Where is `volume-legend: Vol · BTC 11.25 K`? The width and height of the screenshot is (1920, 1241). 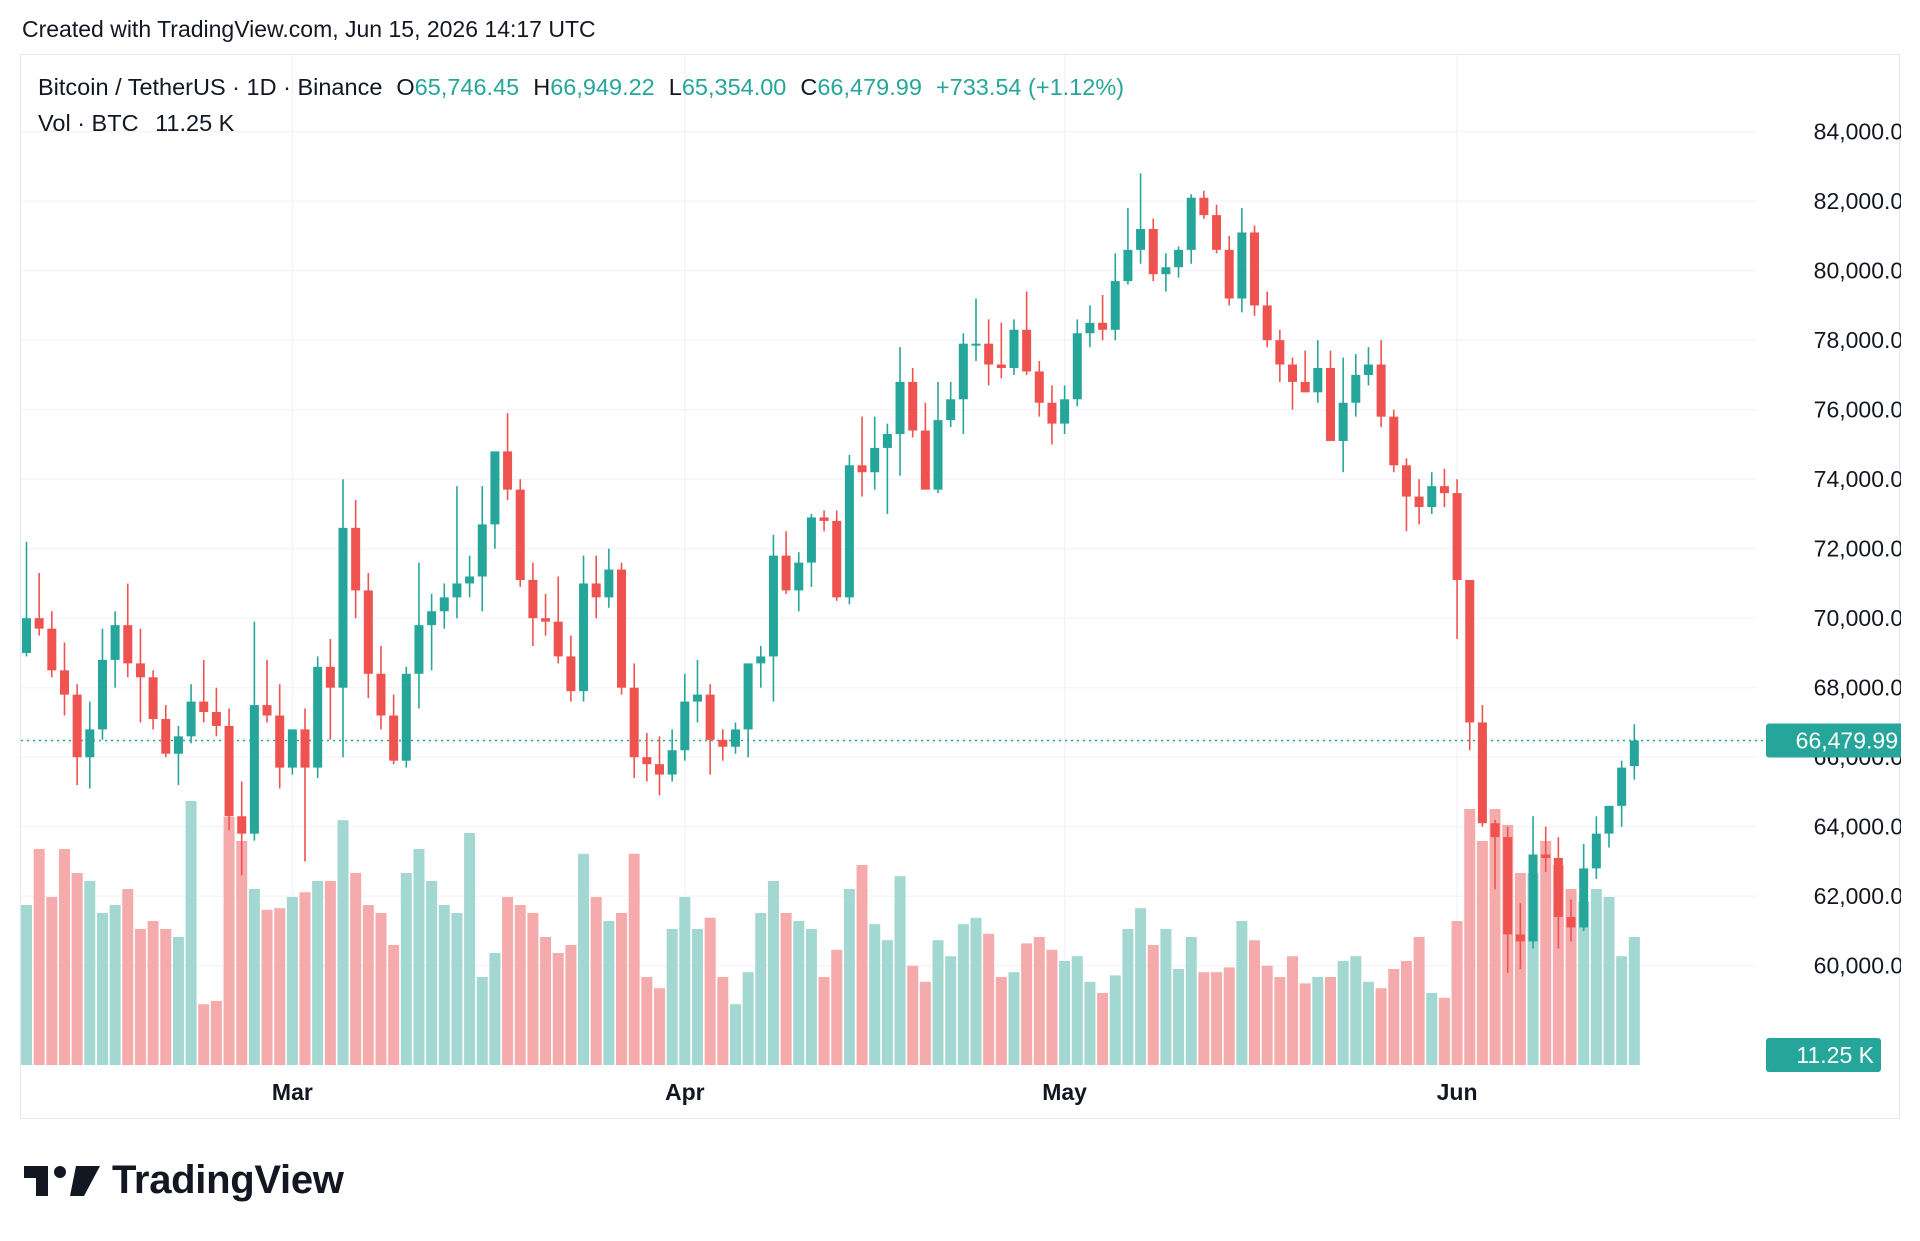 volume-legend: Vol · BTC 11.25 K is located at coordinates (136, 123).